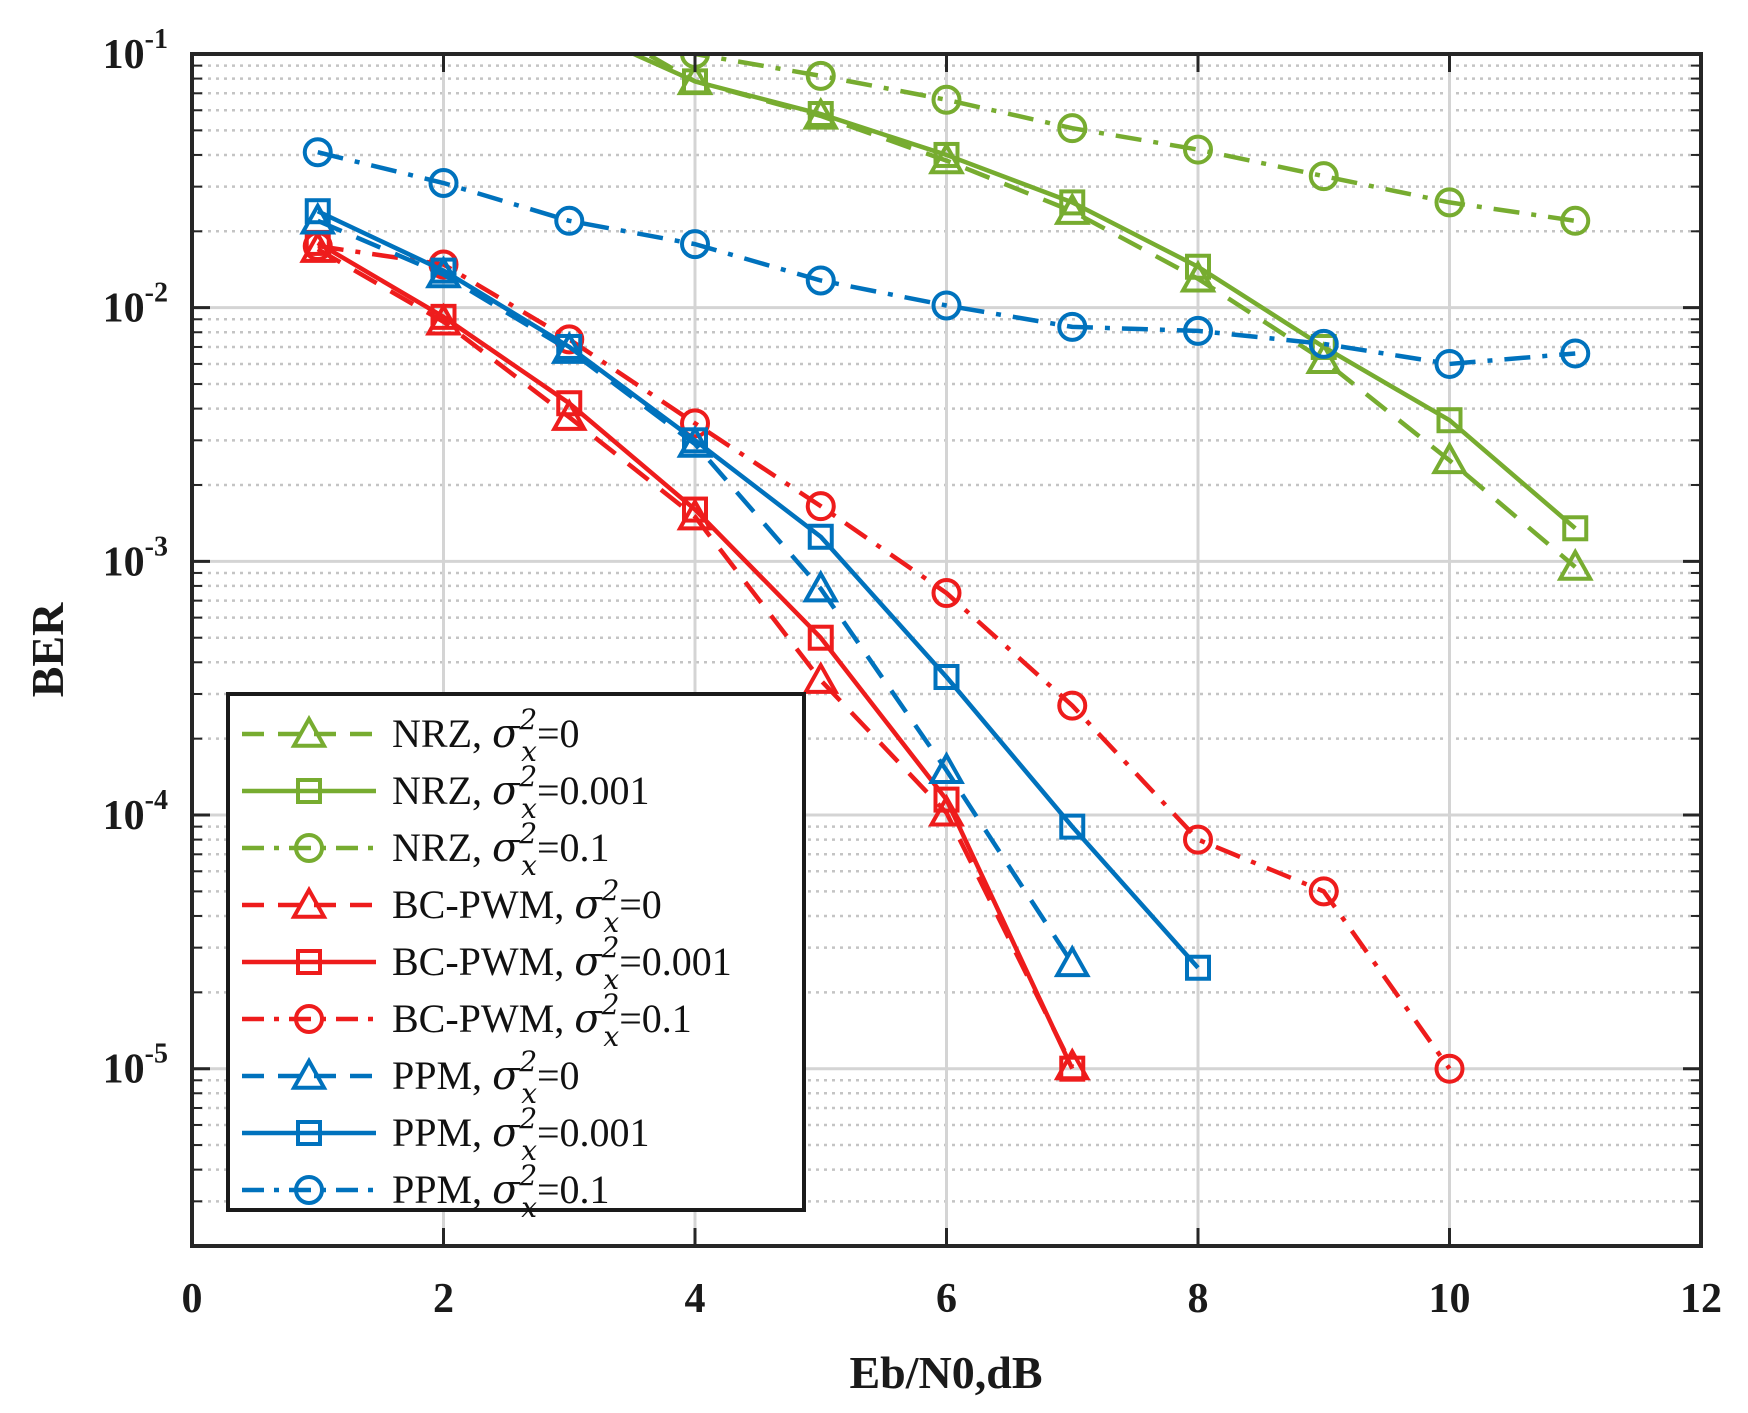 The width and height of the screenshot is (1748, 1413). What do you see at coordinates (135, 812) in the screenshot?
I see `y-tick-label: 10⁻⁴` at bounding box center [135, 812].